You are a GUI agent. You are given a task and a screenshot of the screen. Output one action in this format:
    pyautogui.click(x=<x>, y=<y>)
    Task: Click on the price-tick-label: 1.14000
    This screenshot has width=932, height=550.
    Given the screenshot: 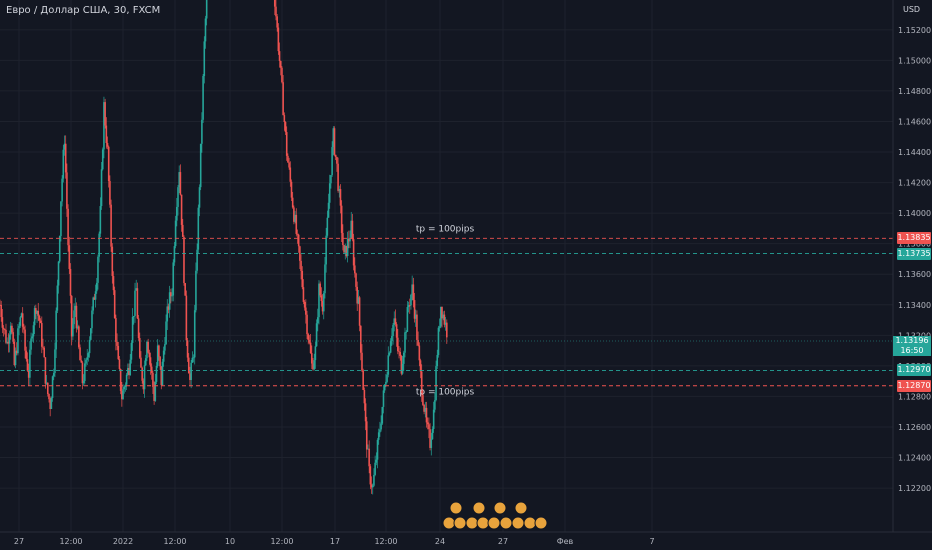 What is the action you would take?
    pyautogui.click(x=914, y=213)
    